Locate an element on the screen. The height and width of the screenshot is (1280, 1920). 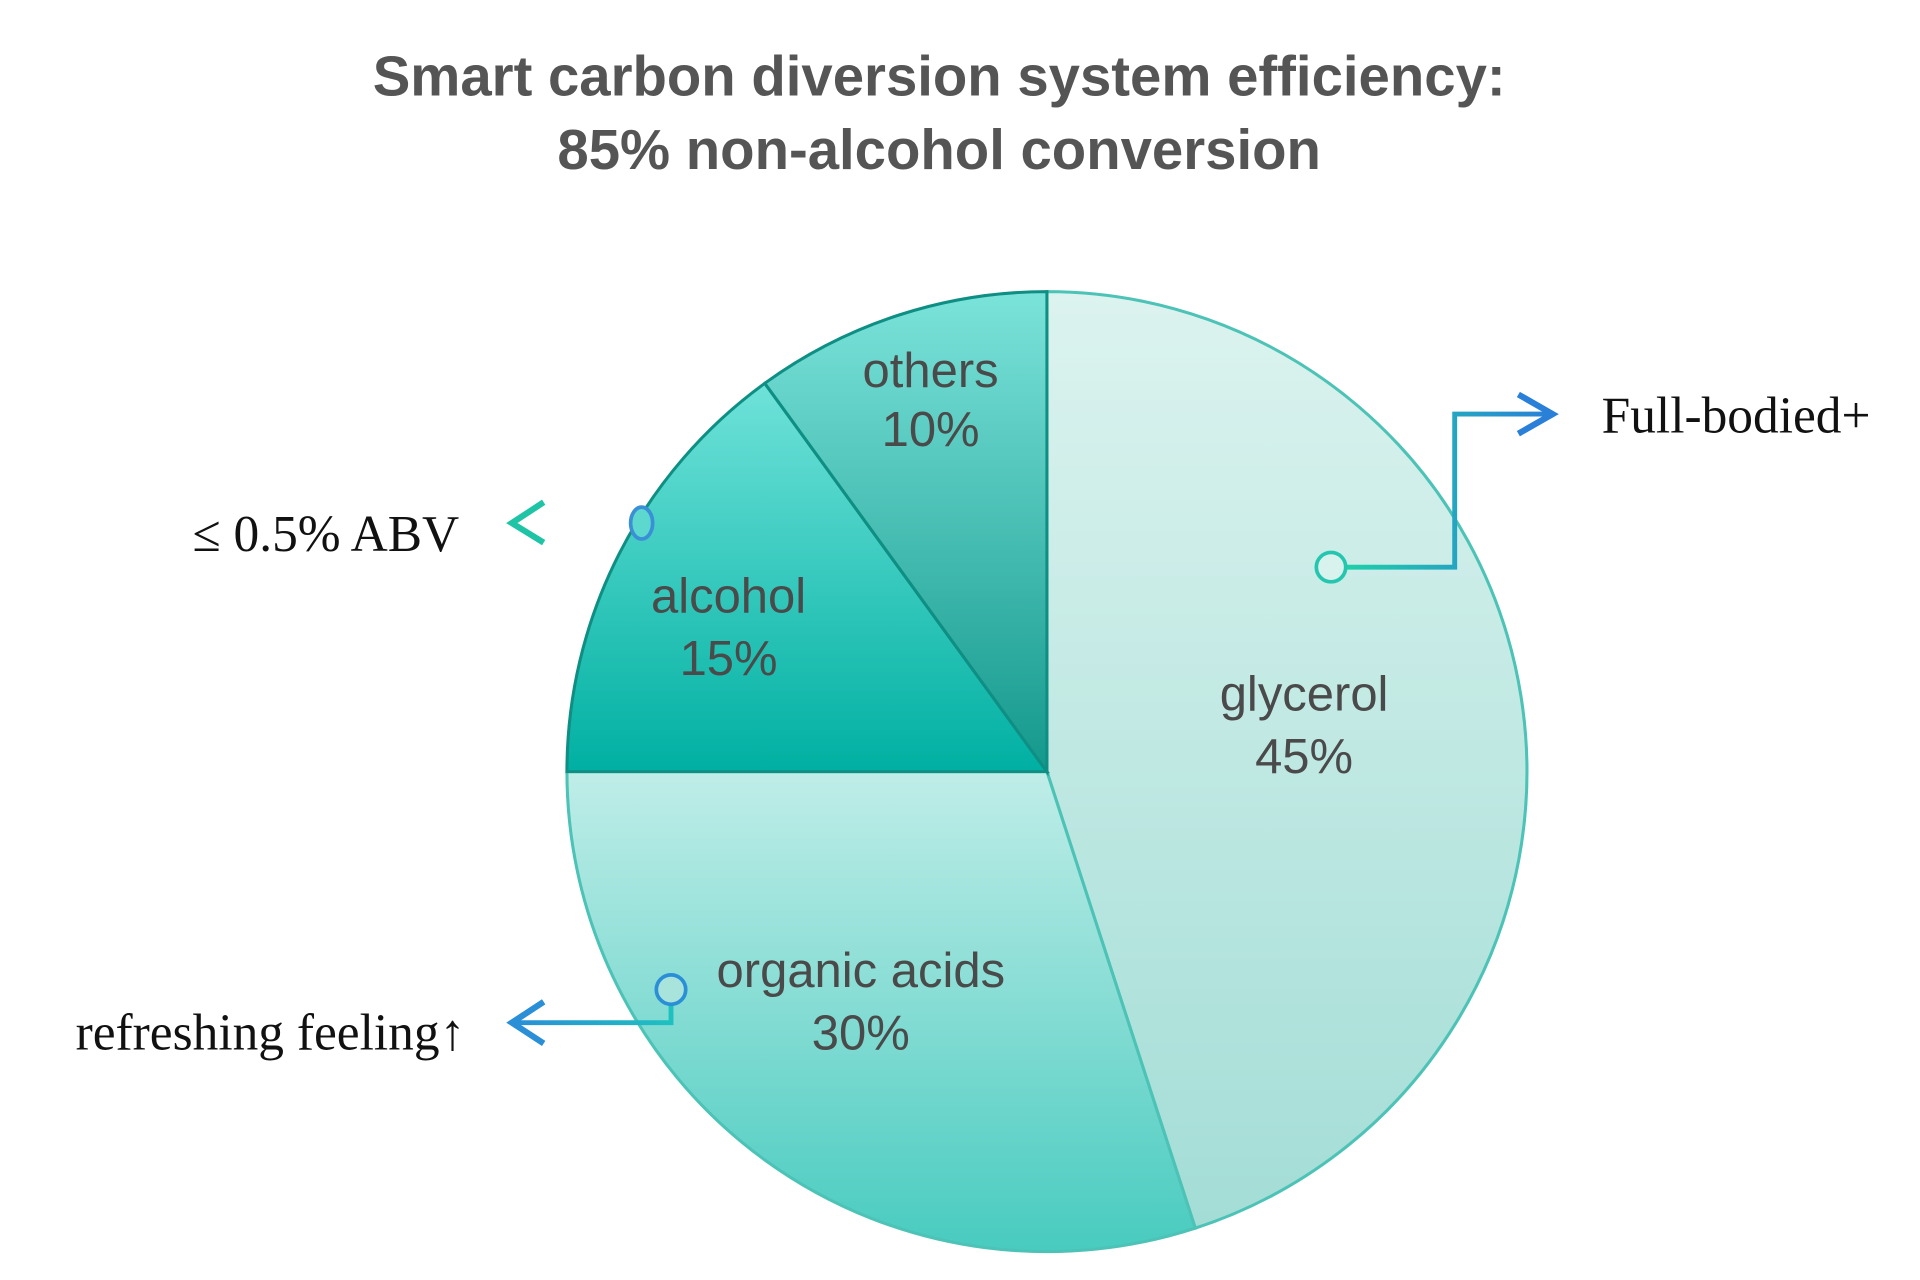
slice-value-organic-acids: 30% is located at coordinates (861, 1034).